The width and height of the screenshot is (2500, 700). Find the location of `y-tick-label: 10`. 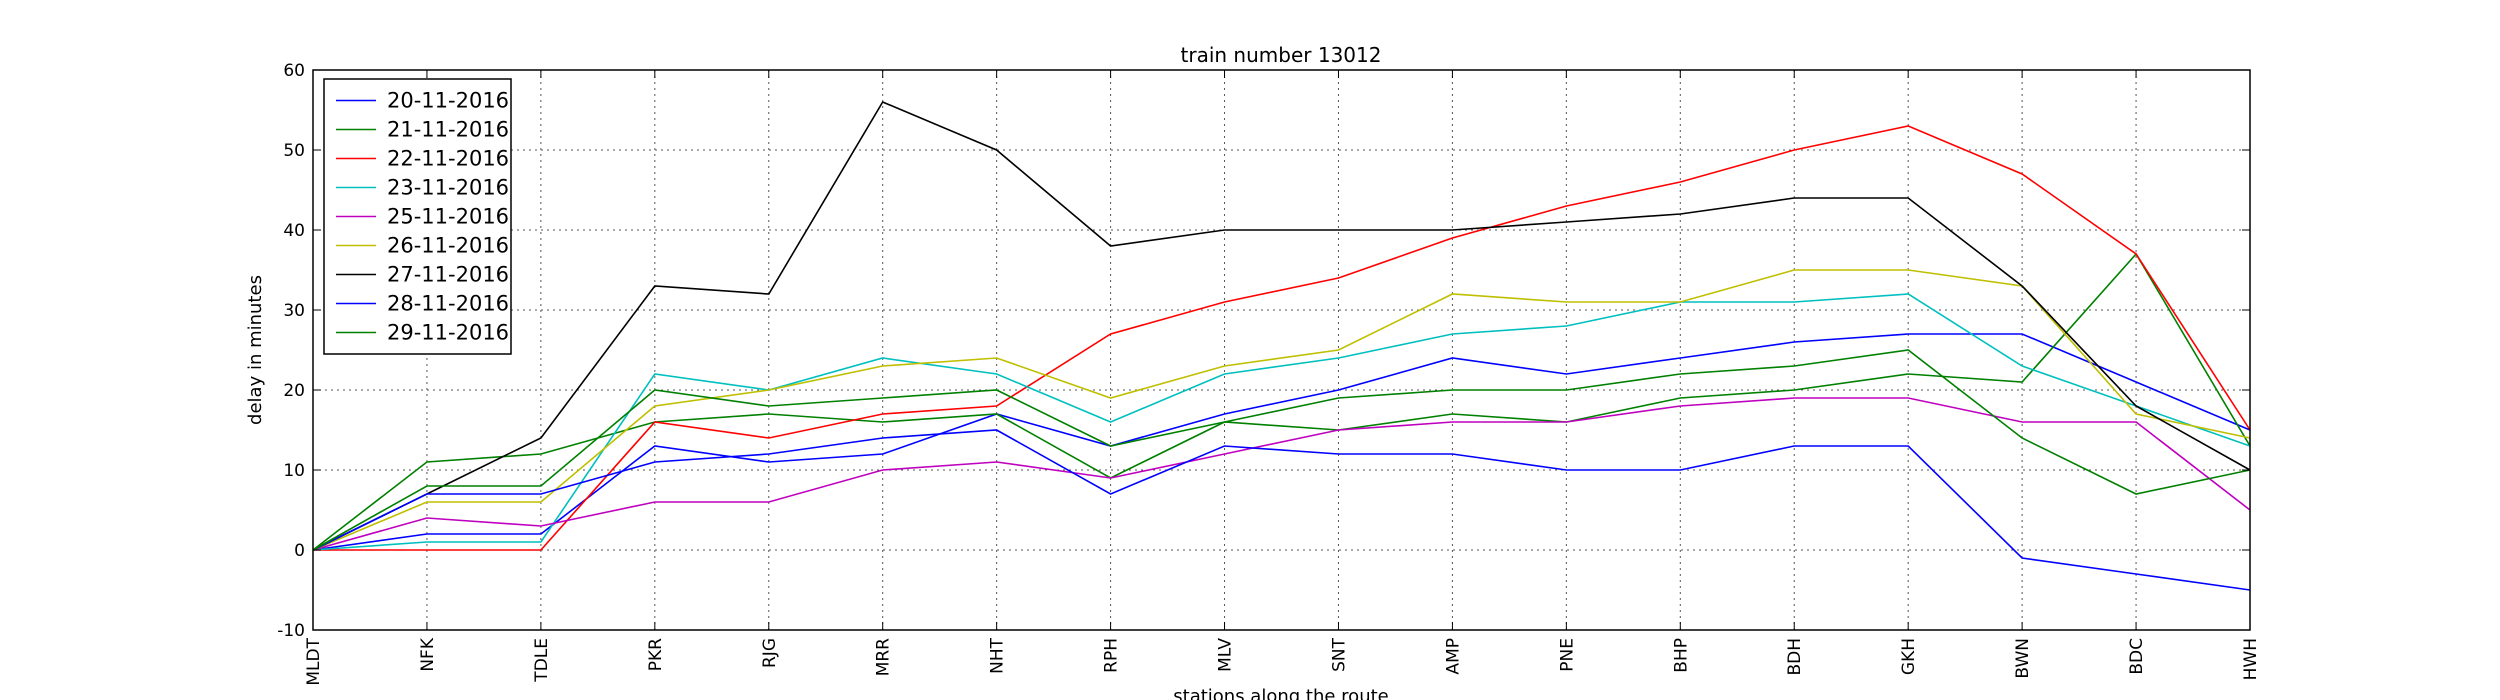

y-tick-label: 10 is located at coordinates (294, 471).